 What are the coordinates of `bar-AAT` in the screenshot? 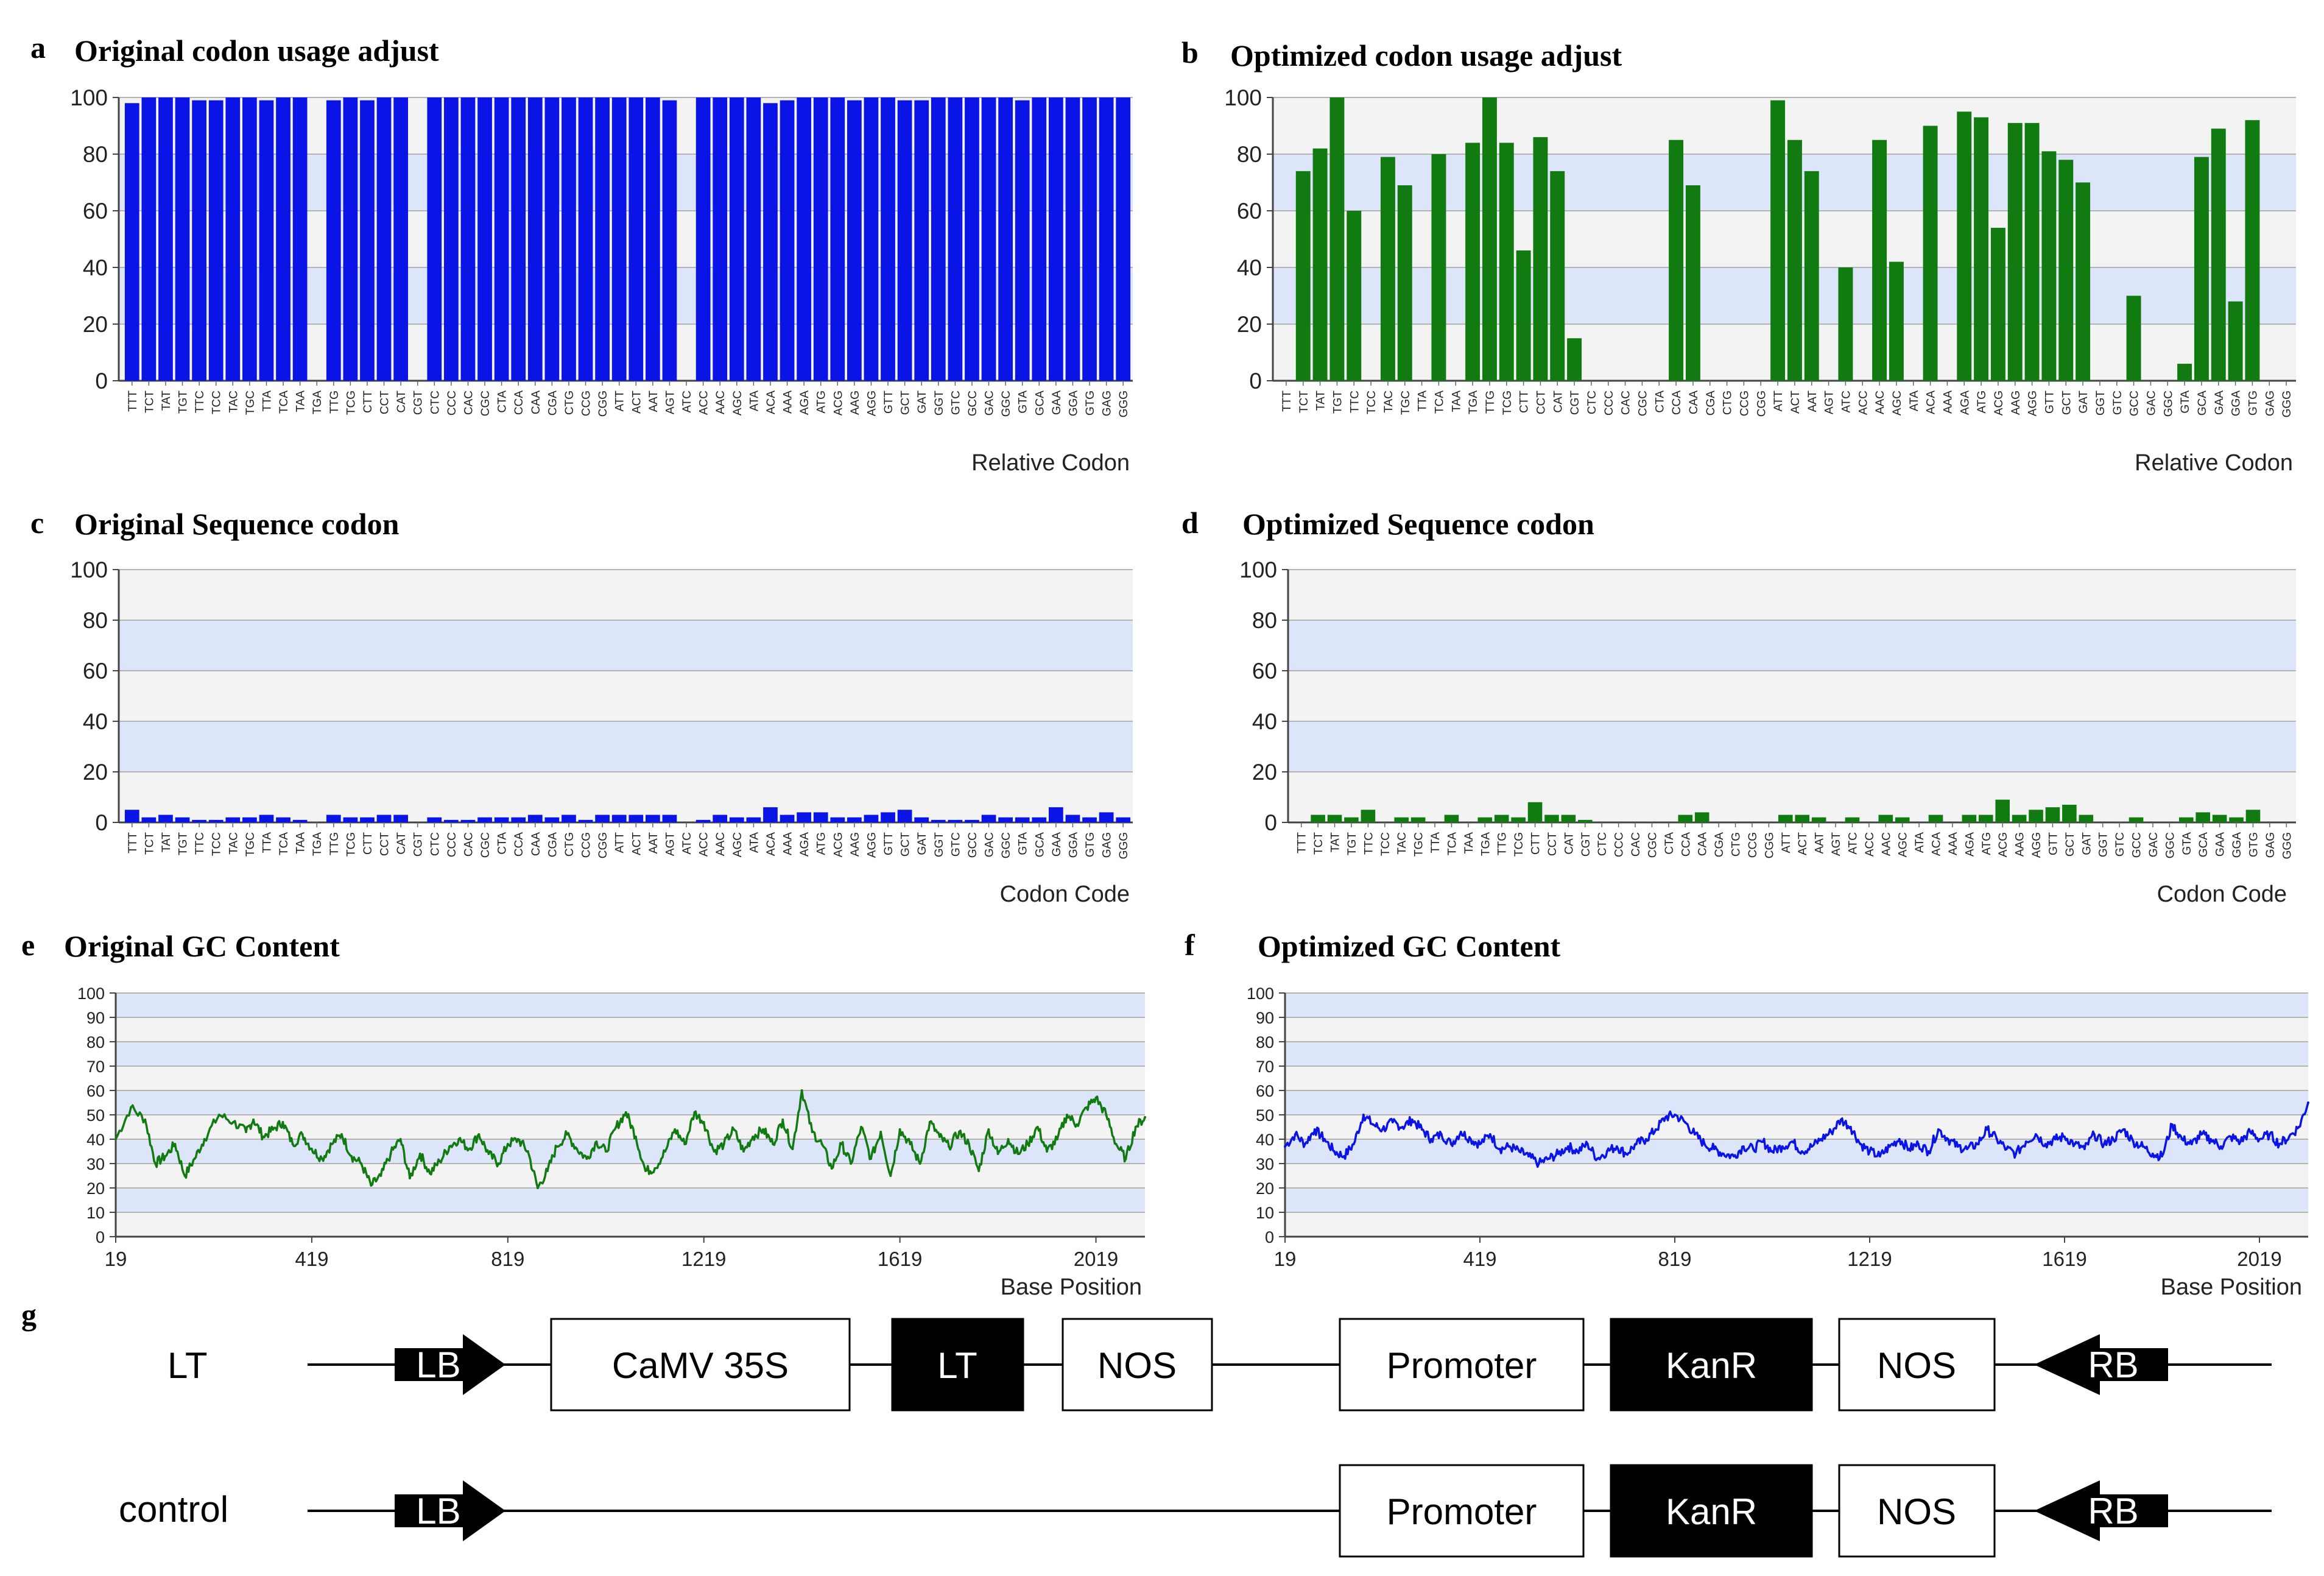 It's located at (1811, 276).